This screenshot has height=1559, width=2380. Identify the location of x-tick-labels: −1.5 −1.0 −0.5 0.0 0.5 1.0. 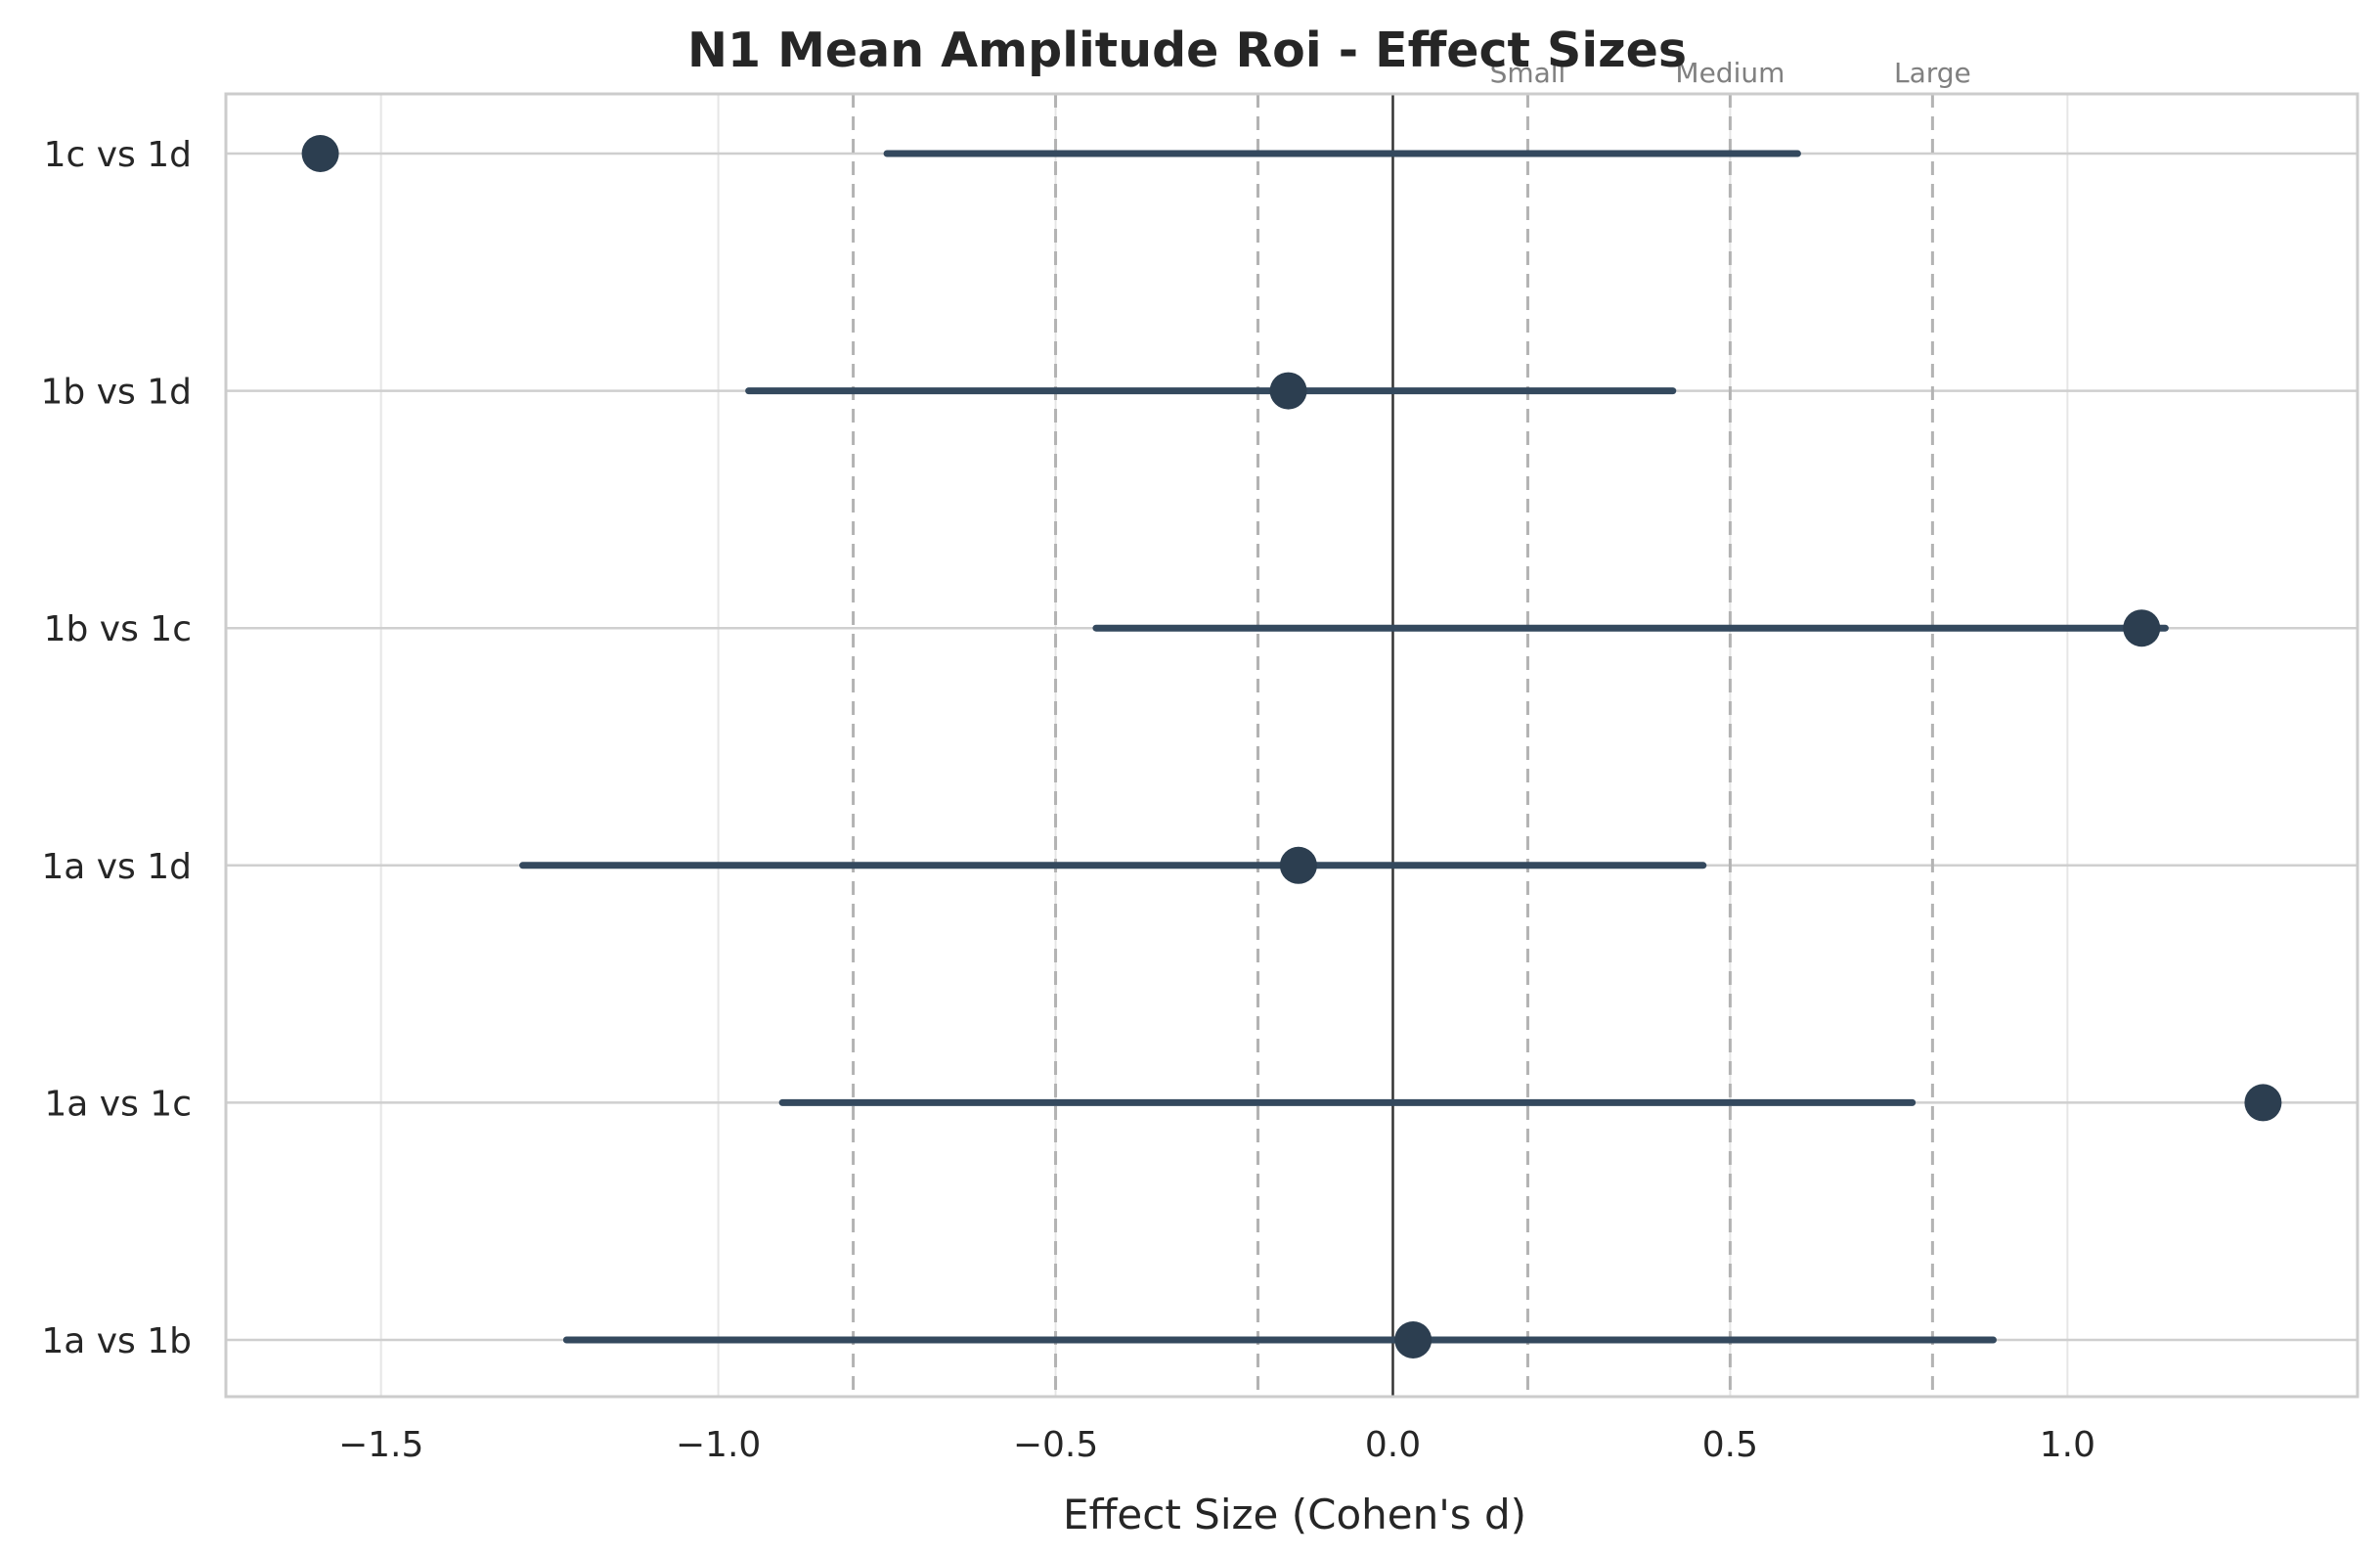
(1216, 1445).